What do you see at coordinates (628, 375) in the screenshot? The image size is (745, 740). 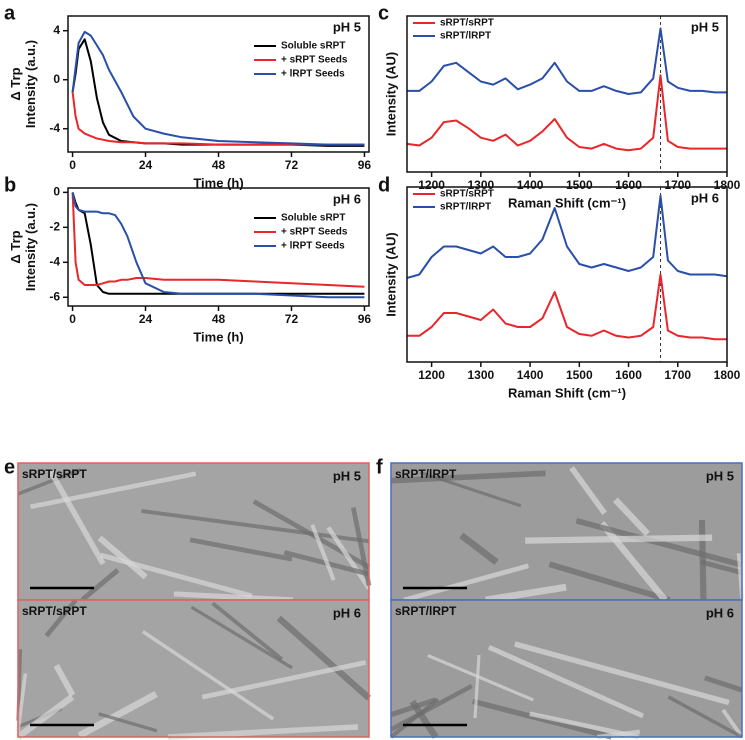 I see `x-tick-label: 1600` at bounding box center [628, 375].